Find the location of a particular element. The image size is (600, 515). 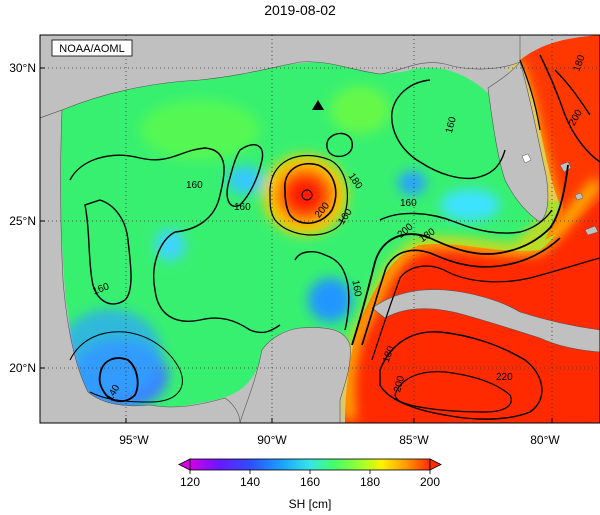

colorbar-tick: 160 is located at coordinates (310, 482).